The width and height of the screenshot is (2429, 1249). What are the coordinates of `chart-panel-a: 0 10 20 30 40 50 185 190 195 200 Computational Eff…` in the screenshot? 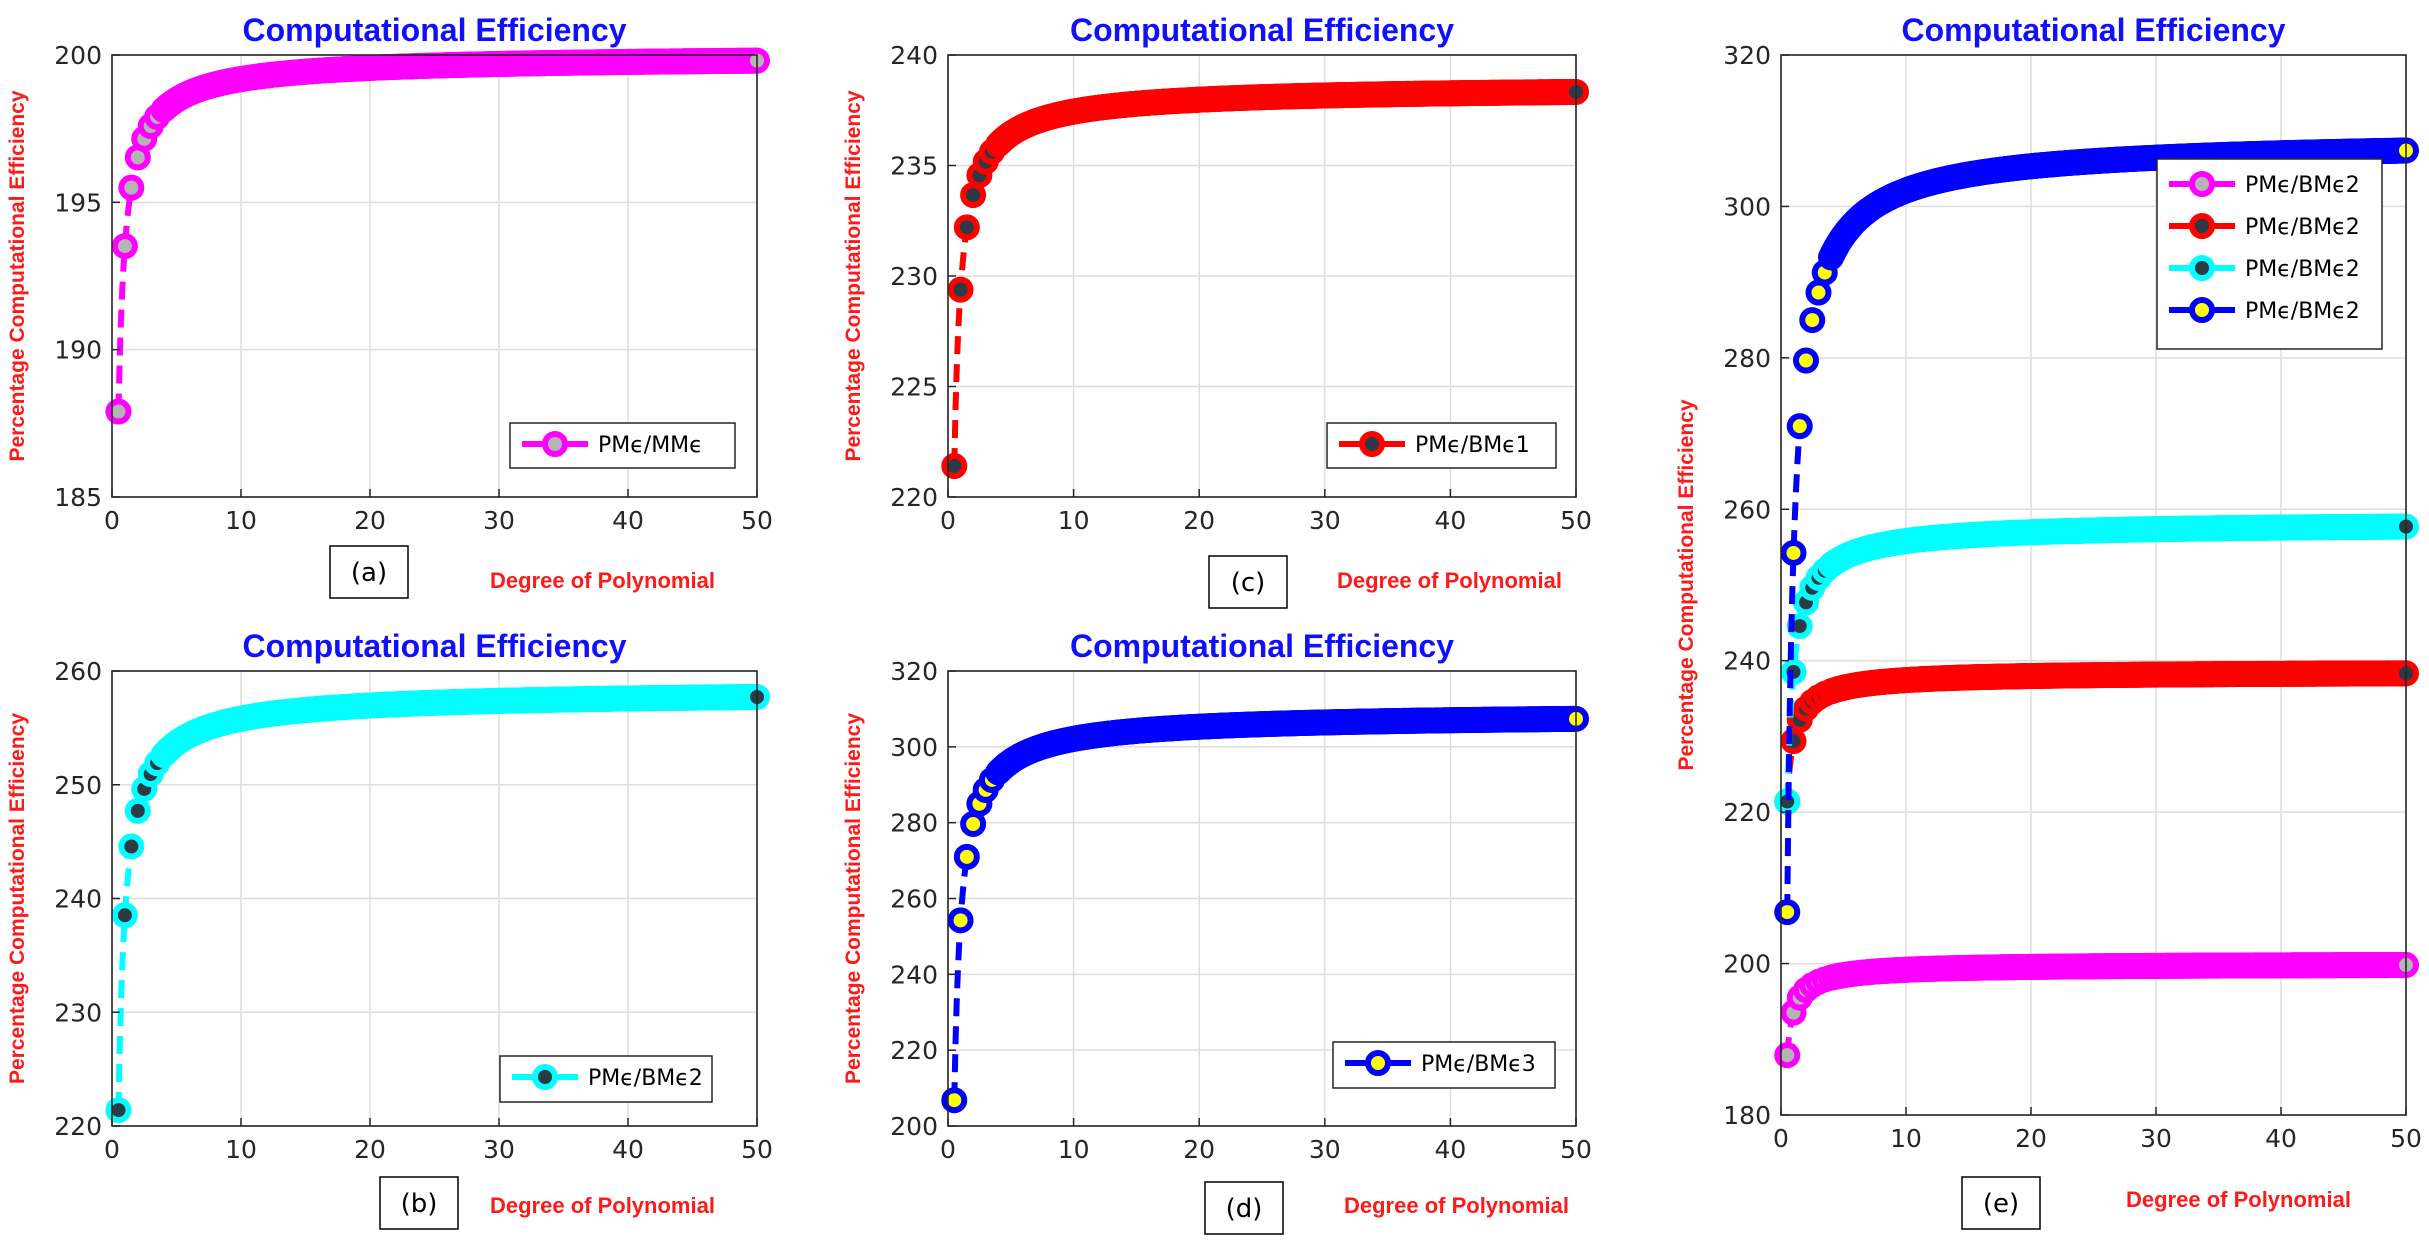 It's located at (389, 305).